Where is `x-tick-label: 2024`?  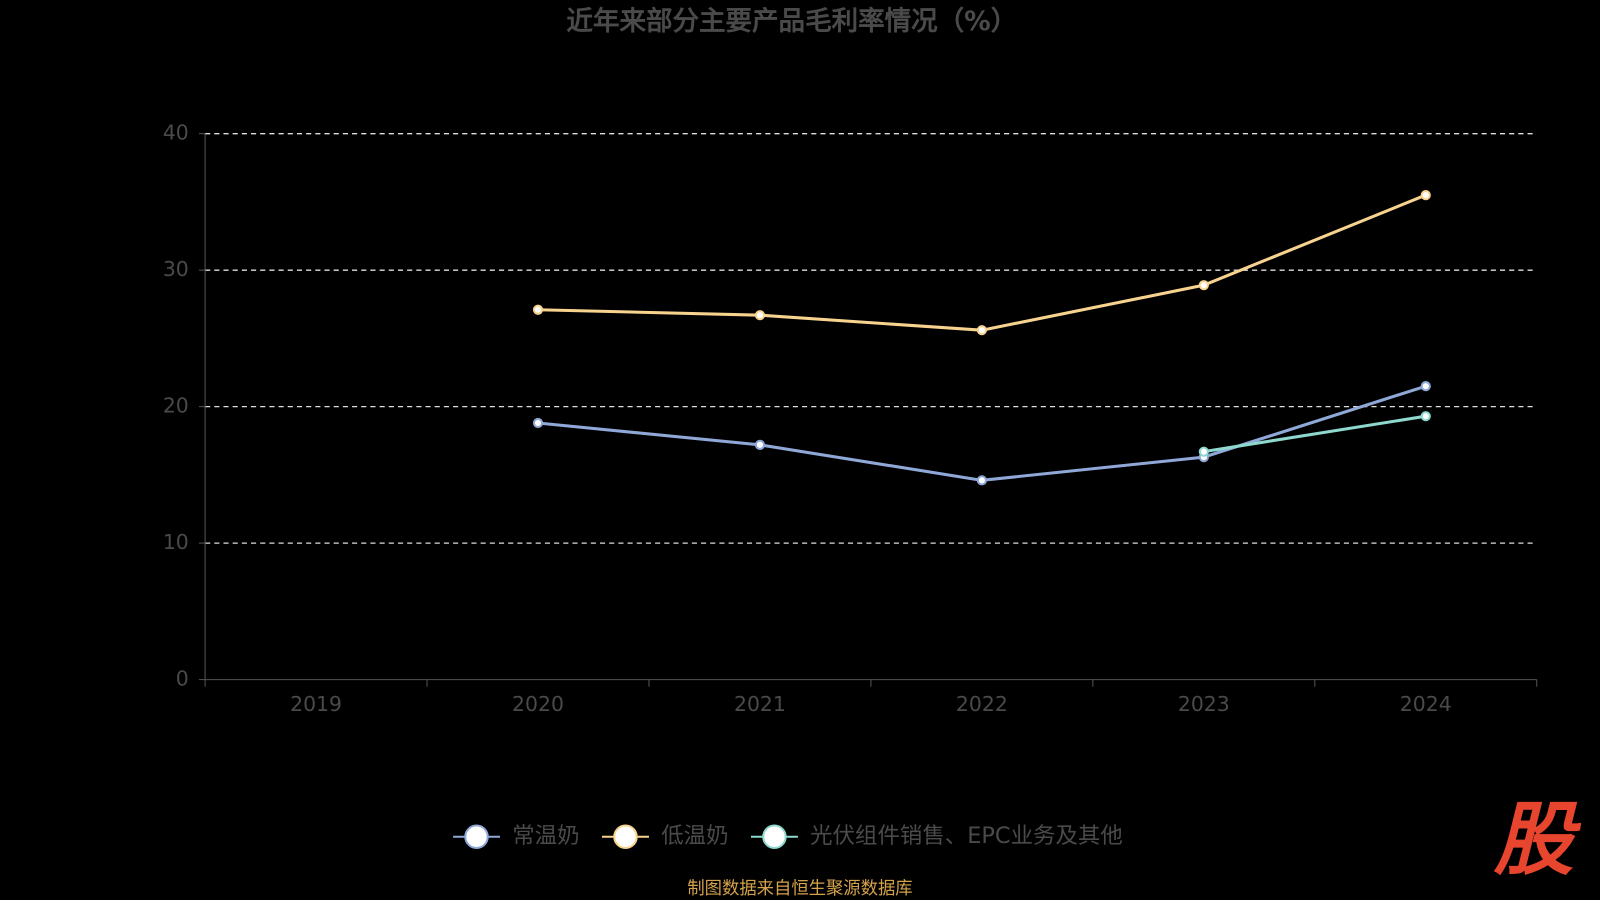
x-tick-label: 2024 is located at coordinates (1426, 704).